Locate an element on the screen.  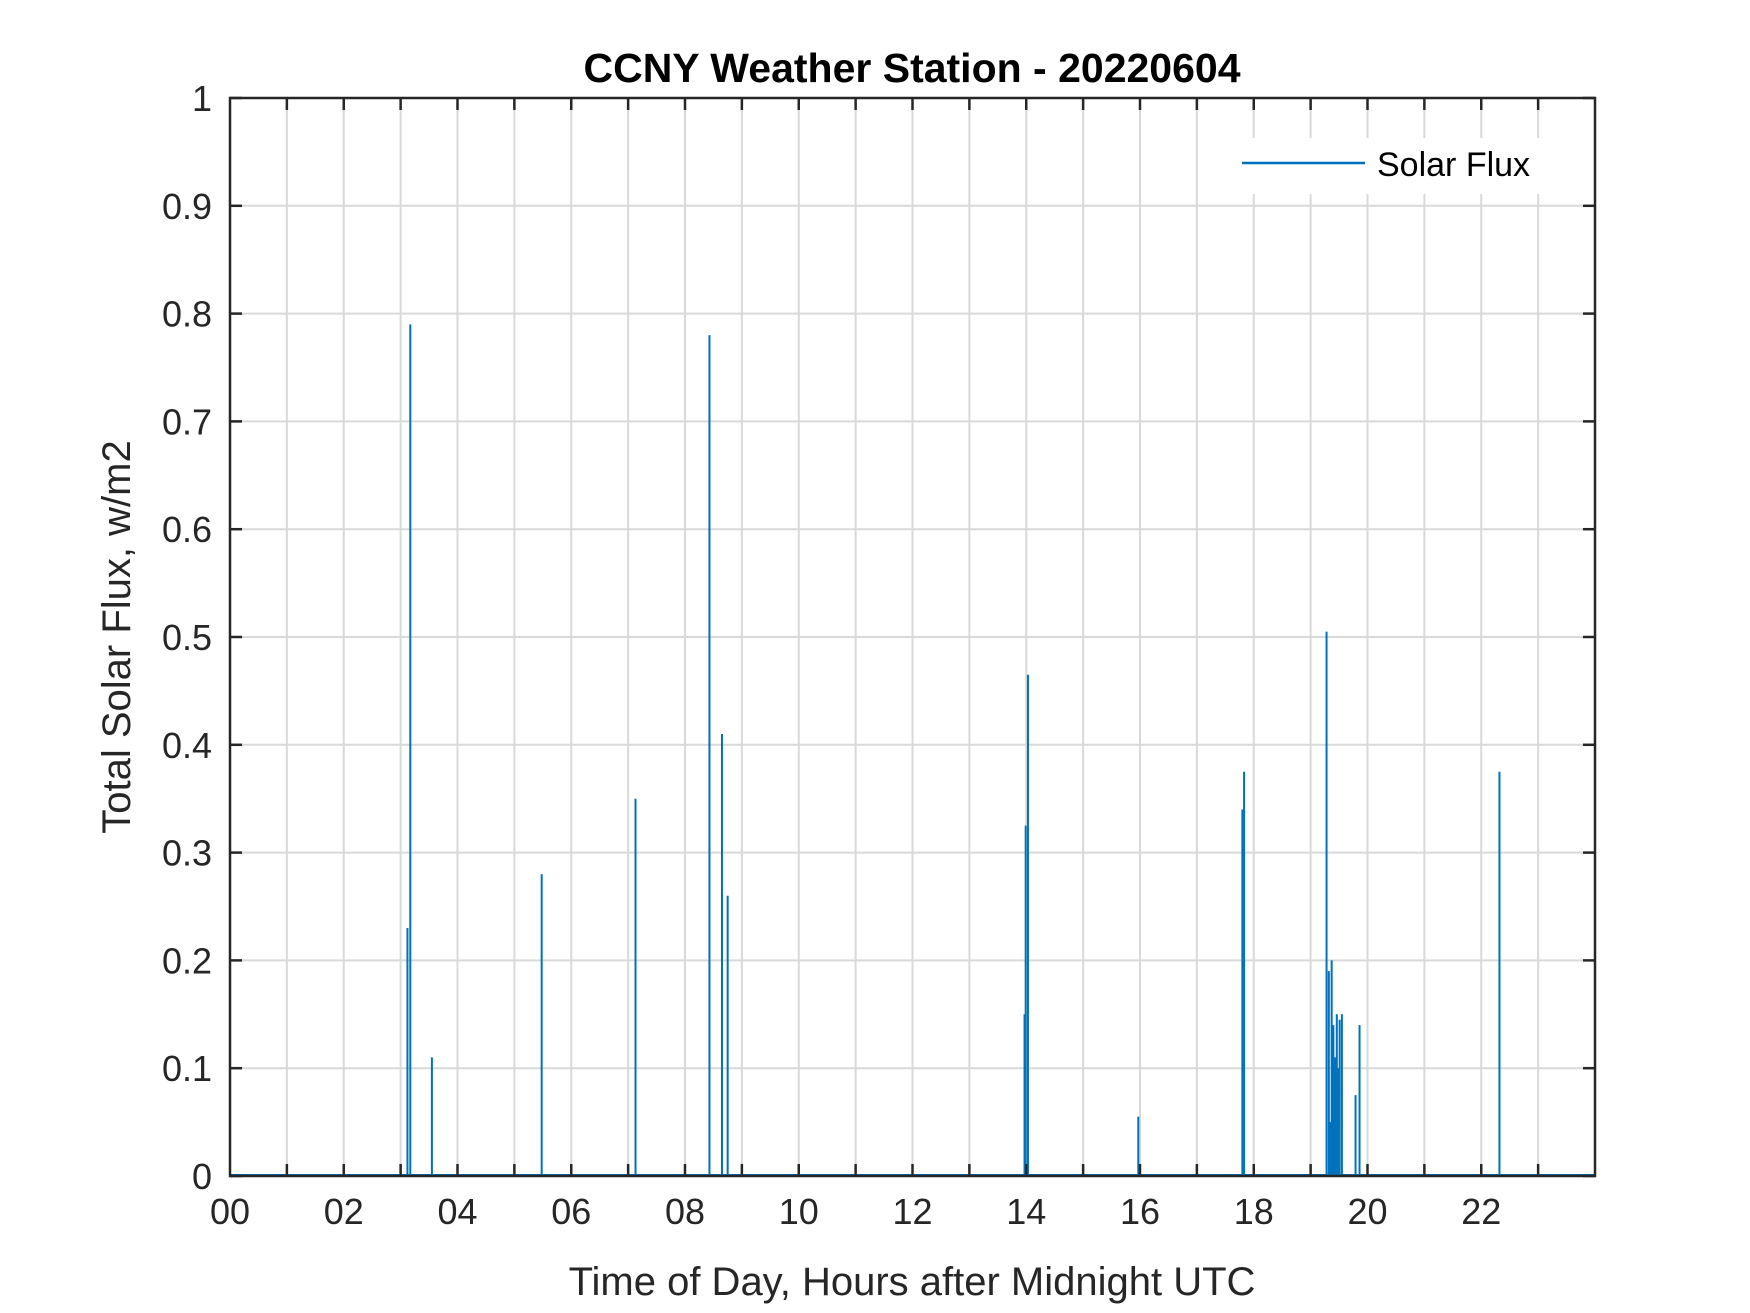
x-tick-label: 22 is located at coordinates (1481, 1211).